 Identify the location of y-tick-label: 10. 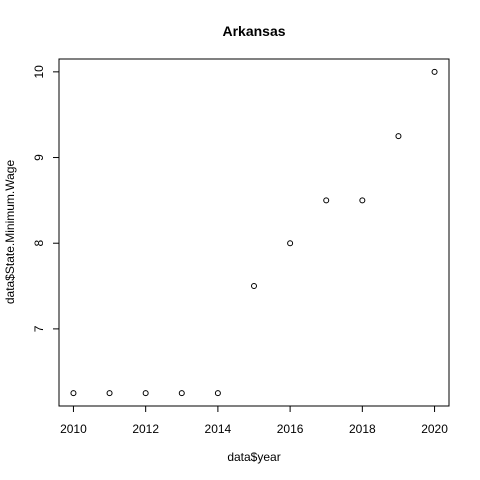
(39, 72).